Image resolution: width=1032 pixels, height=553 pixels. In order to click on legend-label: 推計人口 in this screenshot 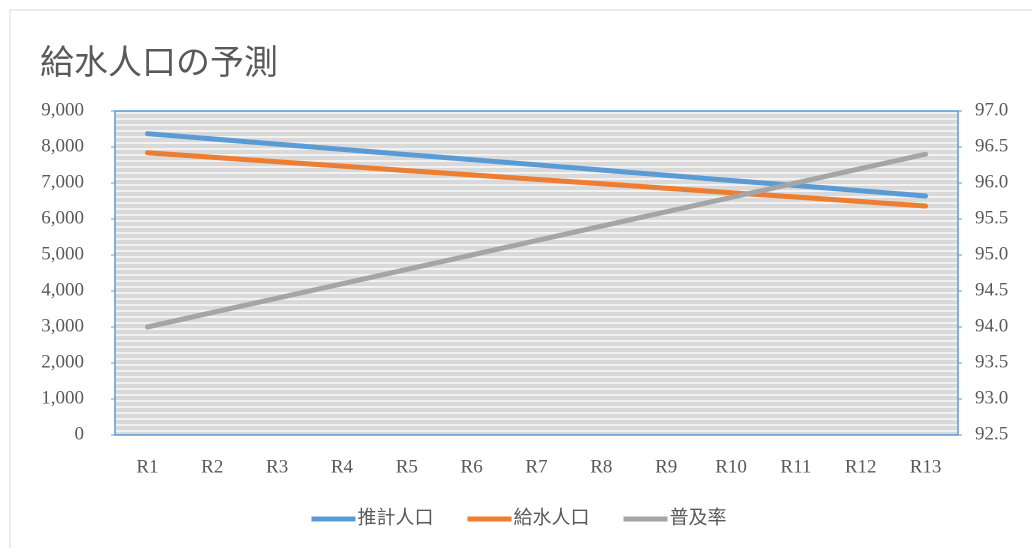, I will do `click(396, 517)`.